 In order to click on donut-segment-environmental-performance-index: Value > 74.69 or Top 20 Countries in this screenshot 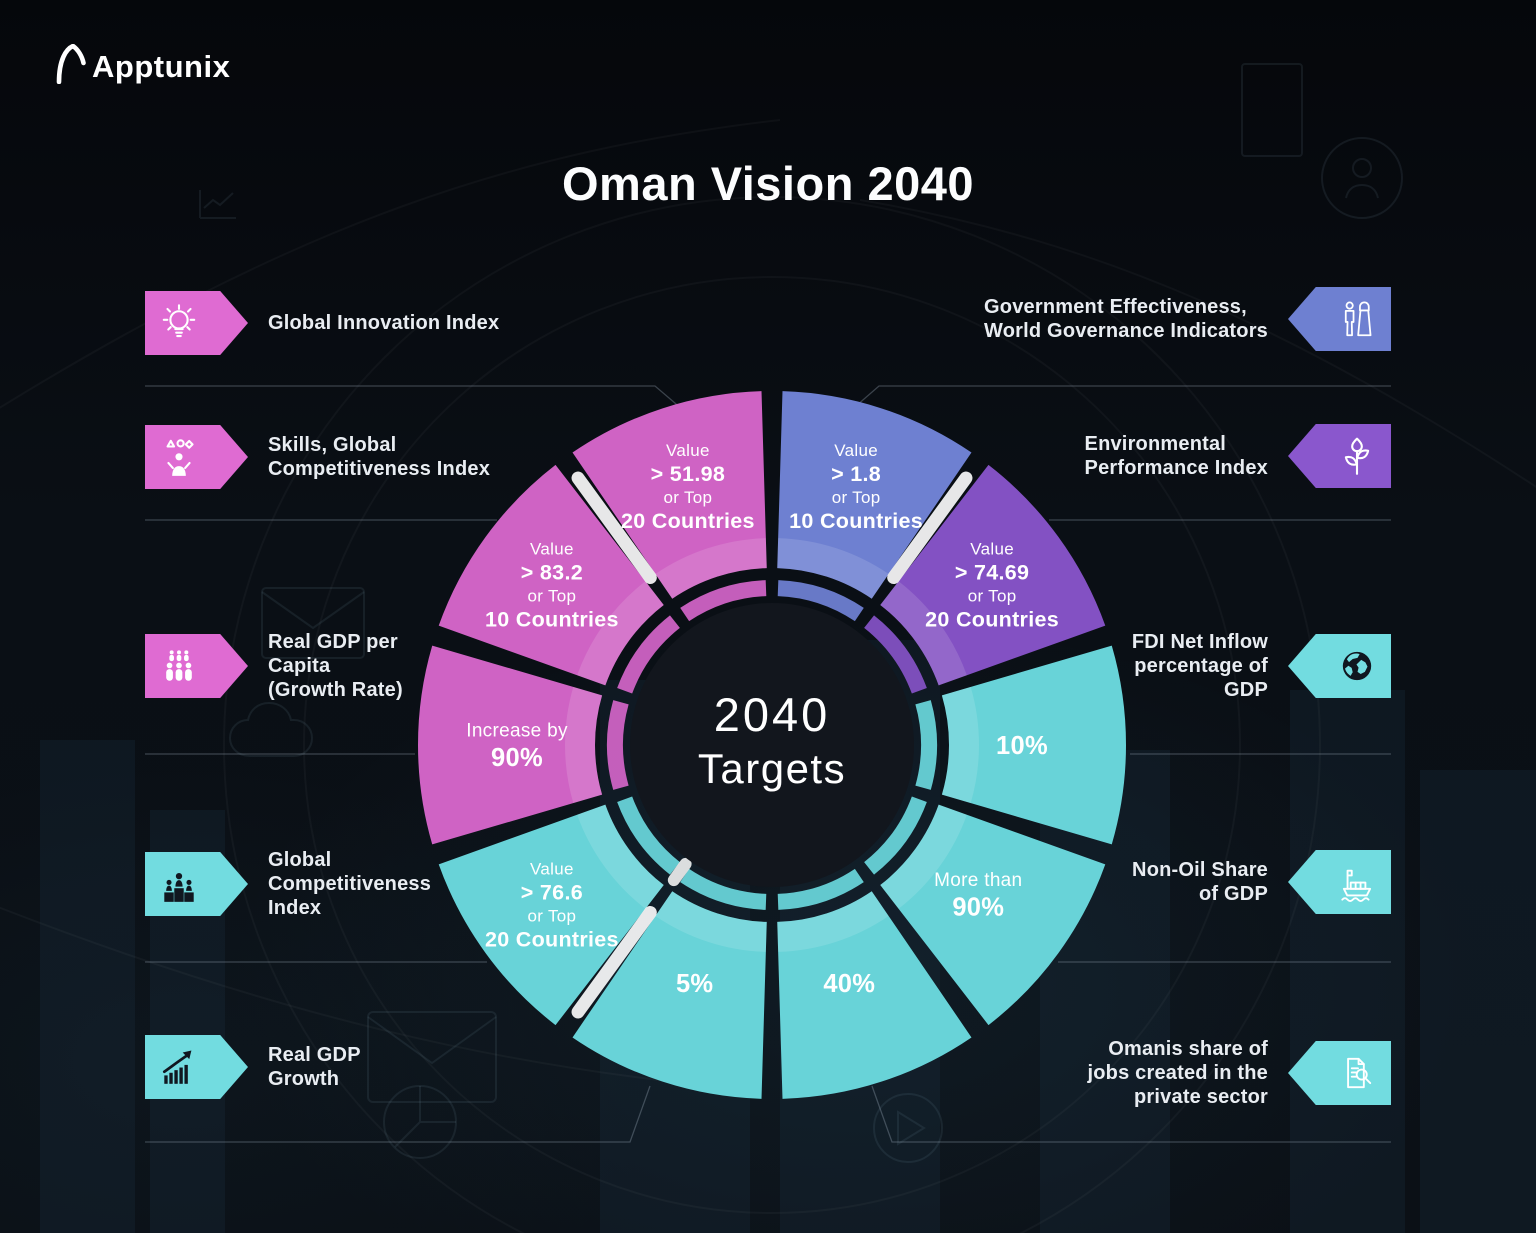, I will do `click(985, 579)`.